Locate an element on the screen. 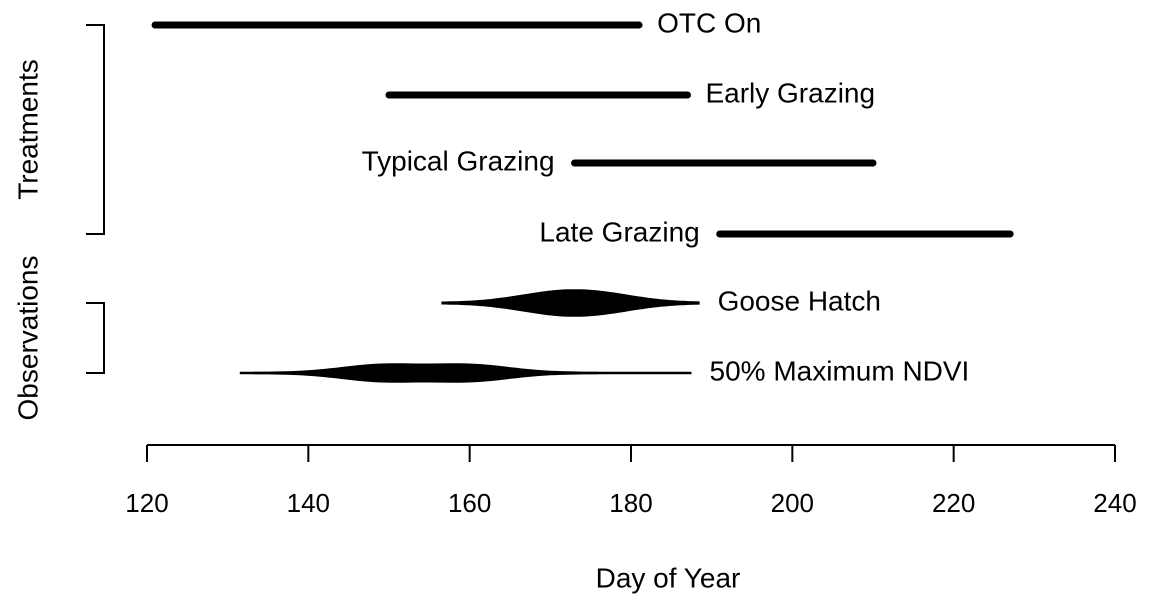 The image size is (1159, 596). x-tick-label: 200 is located at coordinates (792, 503).